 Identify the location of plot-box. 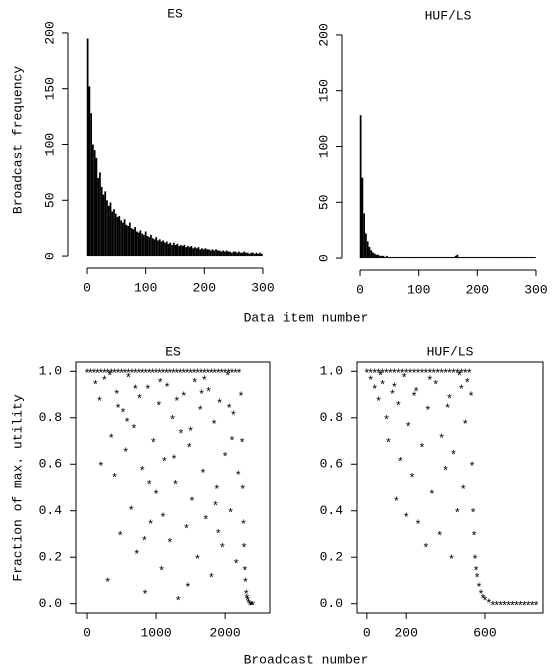
(450, 487).